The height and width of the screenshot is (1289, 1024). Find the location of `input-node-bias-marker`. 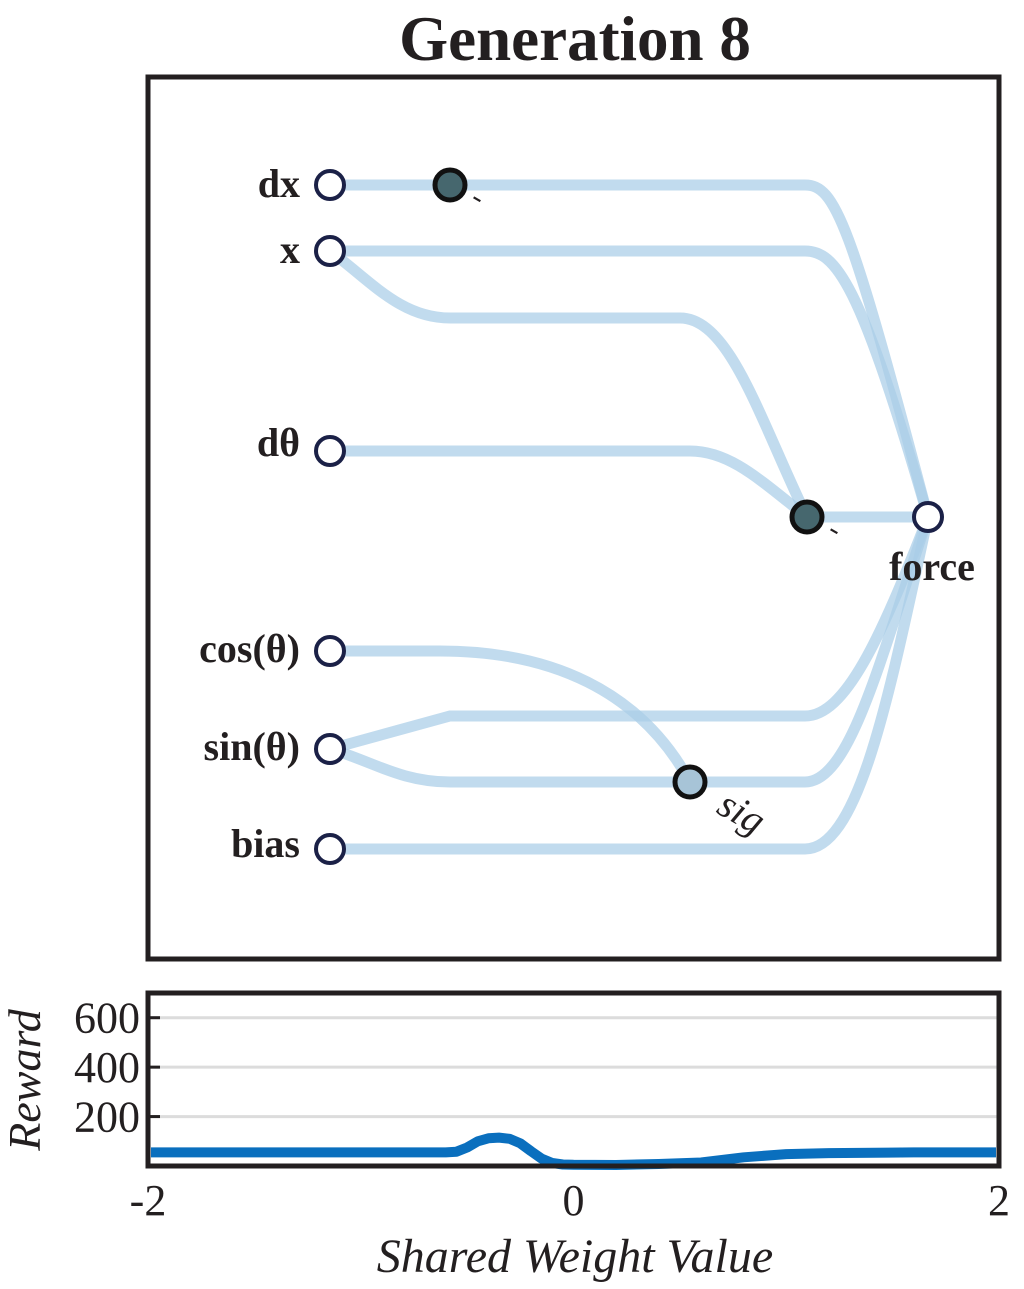

input-node-bias-marker is located at coordinates (330, 849).